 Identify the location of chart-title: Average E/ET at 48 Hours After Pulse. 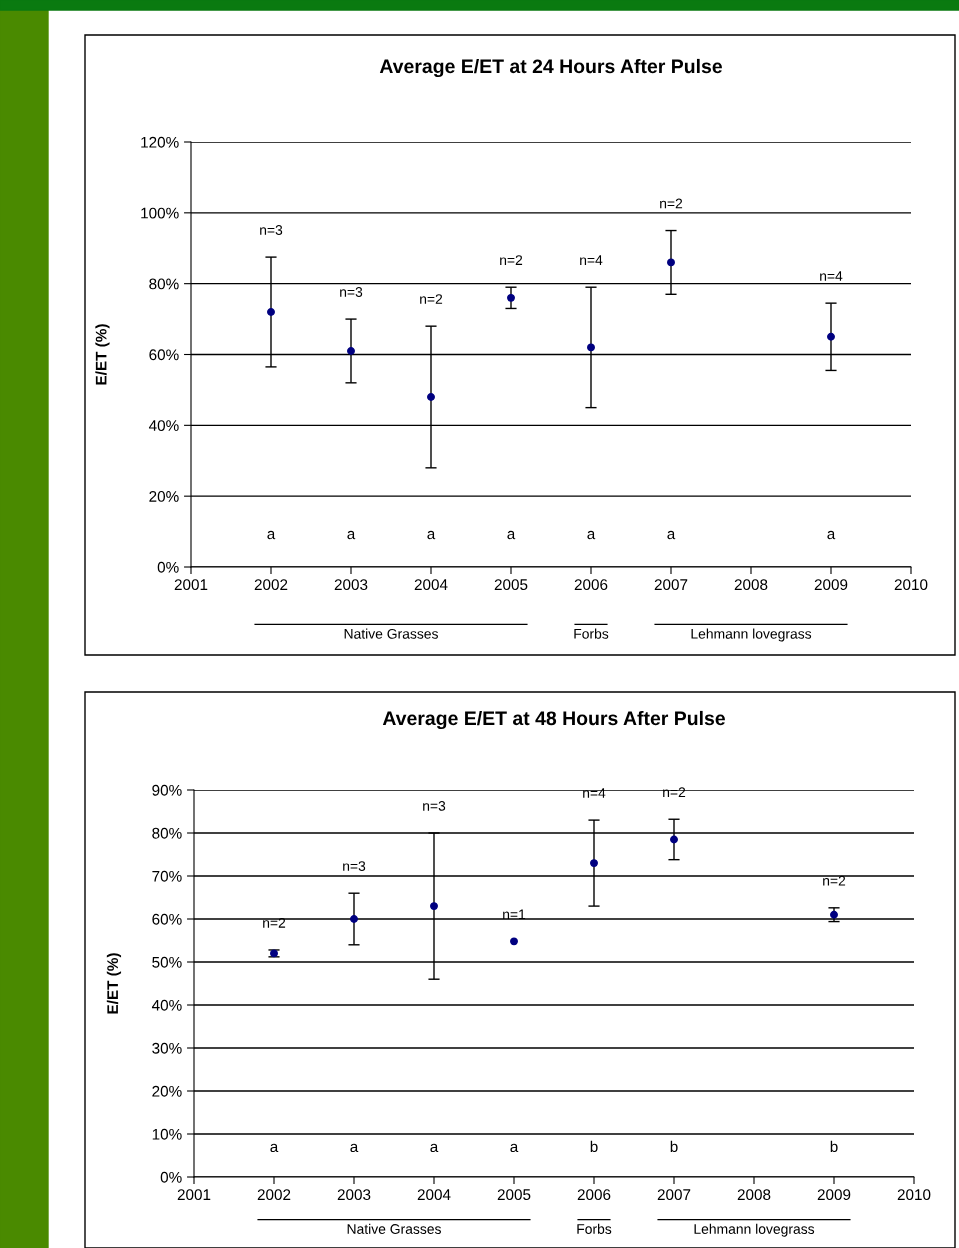
(553, 720).